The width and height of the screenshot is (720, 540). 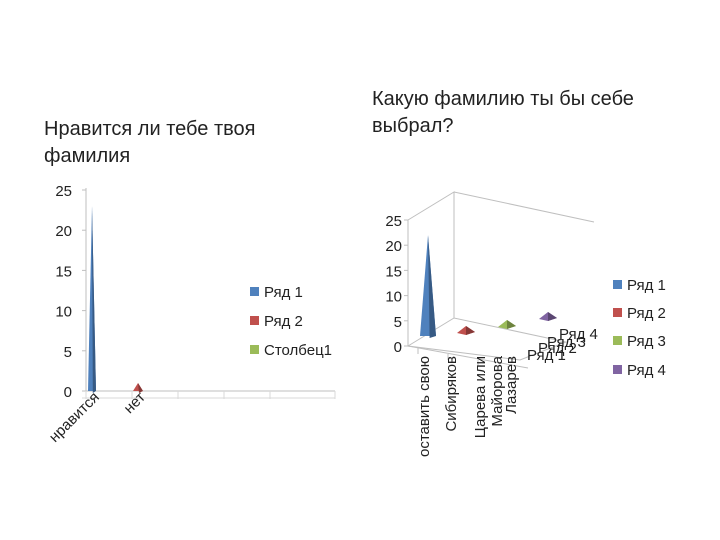 What do you see at coordinates (398, 322) in the screenshot?
I see `chart2-y-tick-label: 5` at bounding box center [398, 322].